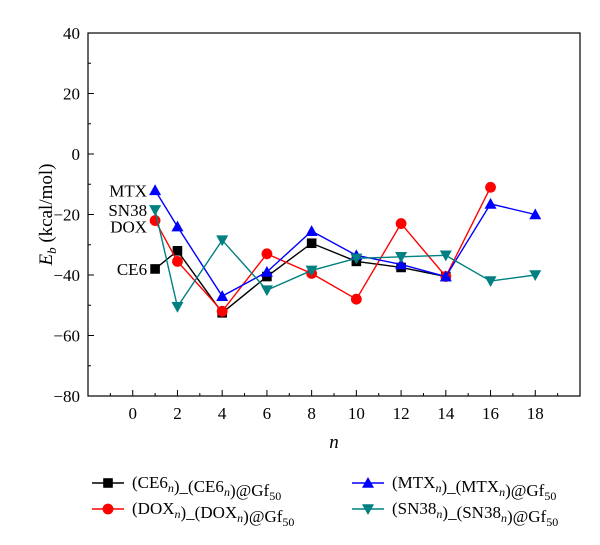 The height and width of the screenshot is (545, 600). Describe the element at coordinates (51, 250) in the screenshot. I see `y-axis-title-sub: b` at that location.